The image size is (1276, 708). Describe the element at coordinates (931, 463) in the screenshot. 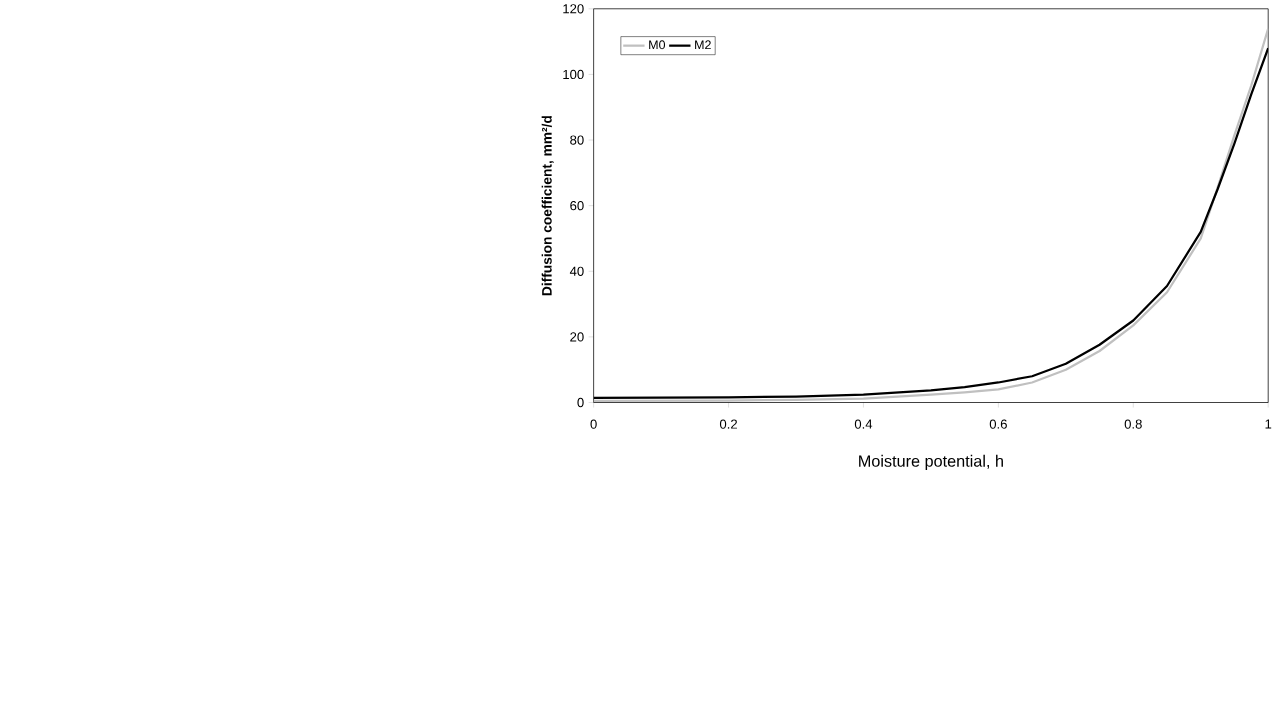

I see `x-axis-title: Moisture potential, h` at that location.